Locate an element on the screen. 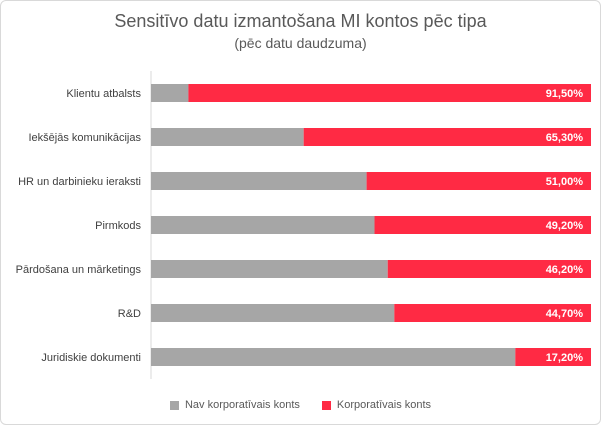  category-label: Pārdošana un mārketings is located at coordinates (79, 270).